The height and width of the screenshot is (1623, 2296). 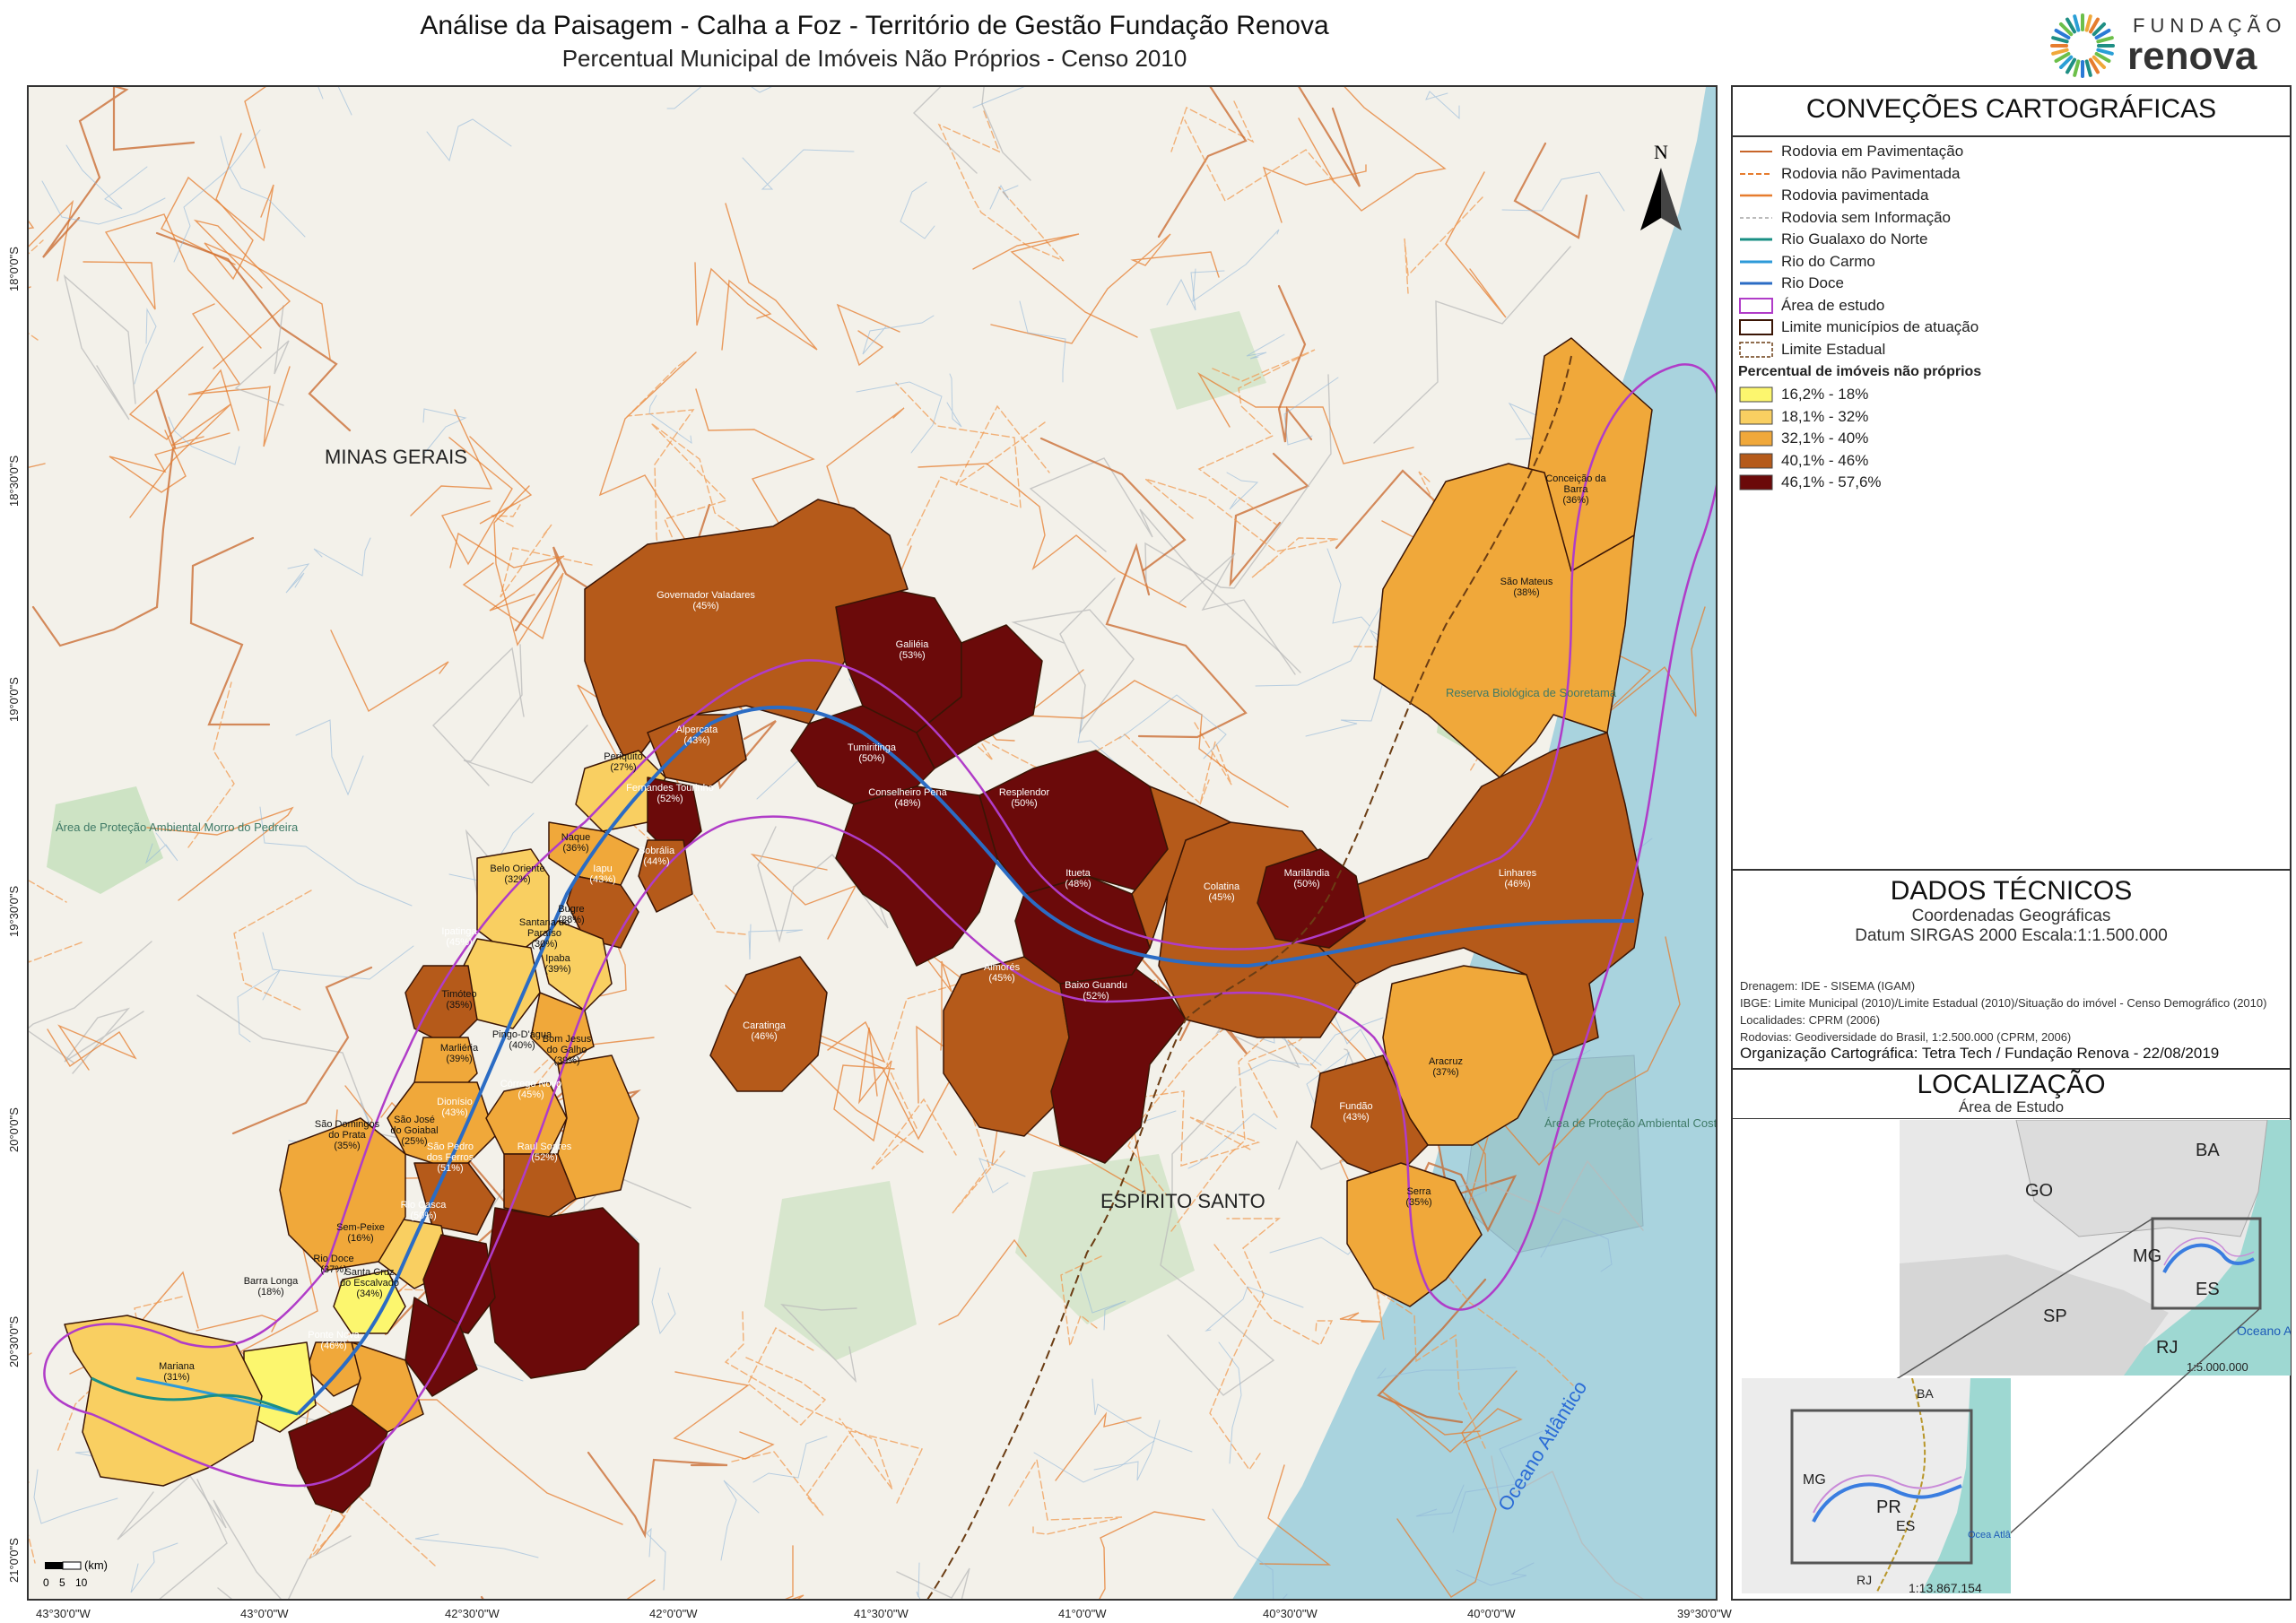 What do you see at coordinates (2206, 1263) in the screenshot?
I see `inset-study-box` at bounding box center [2206, 1263].